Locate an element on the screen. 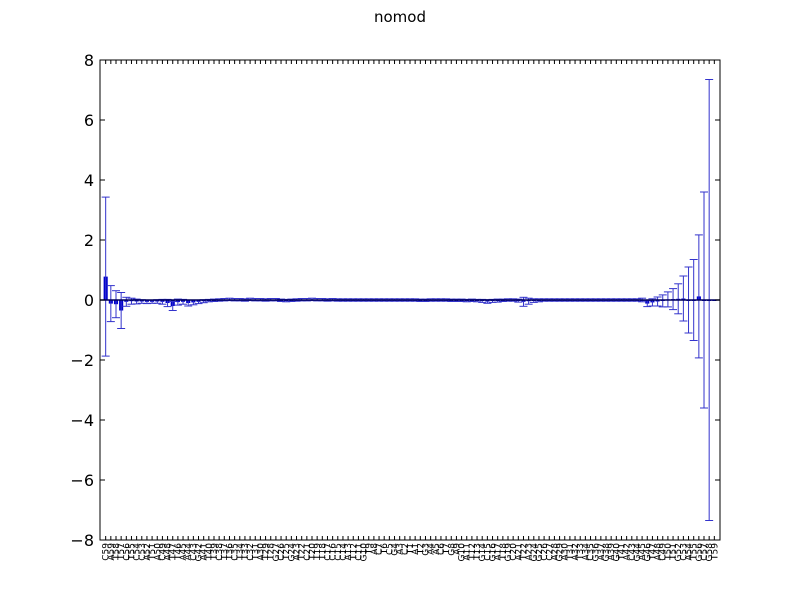 This screenshot has width=800, height=600. xtick-label: C6 is located at coordinates (442, 549).